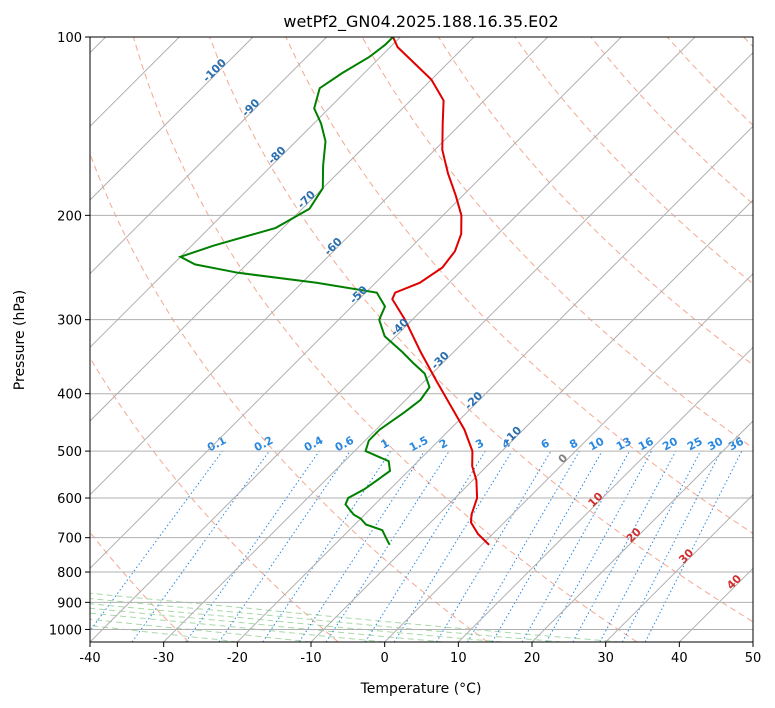 The height and width of the screenshot is (708, 775). I want to click on mixing-ratio-label: 10, so click(597, 444).